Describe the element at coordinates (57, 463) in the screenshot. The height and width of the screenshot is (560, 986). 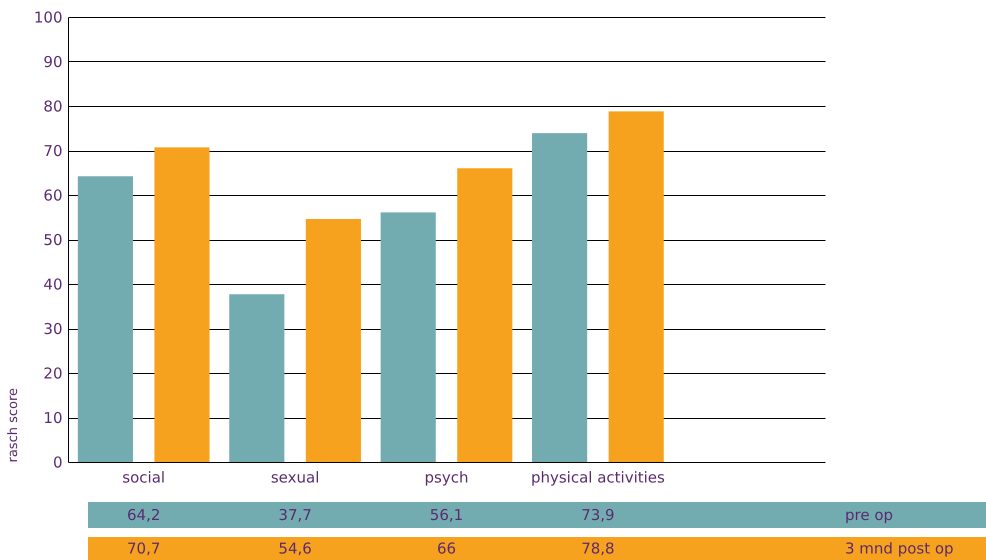
I see `y-tick-label: 0` at that location.